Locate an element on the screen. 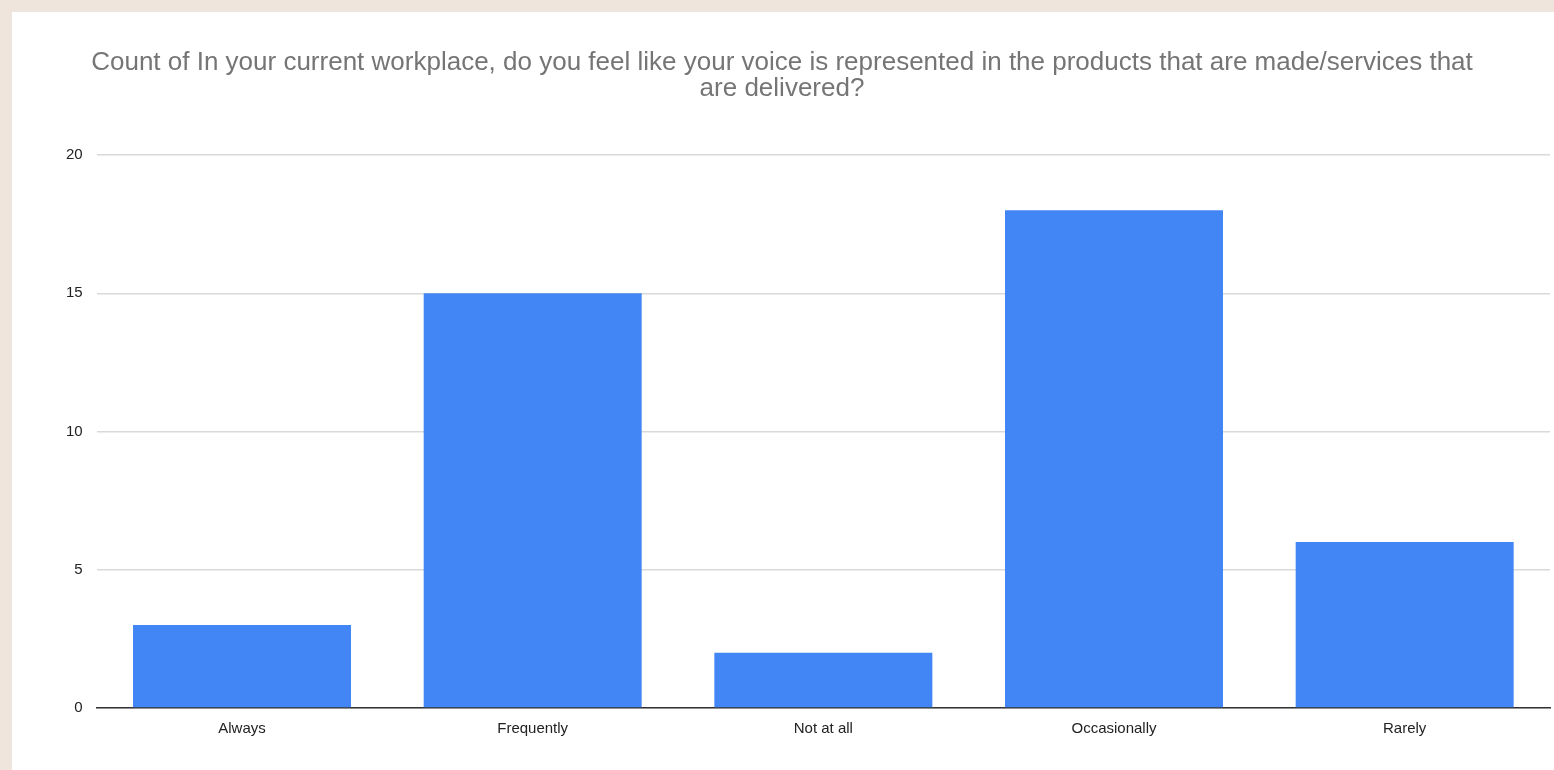 This screenshot has height=770, width=1554. y-tick-label: 10 is located at coordinates (74, 430).